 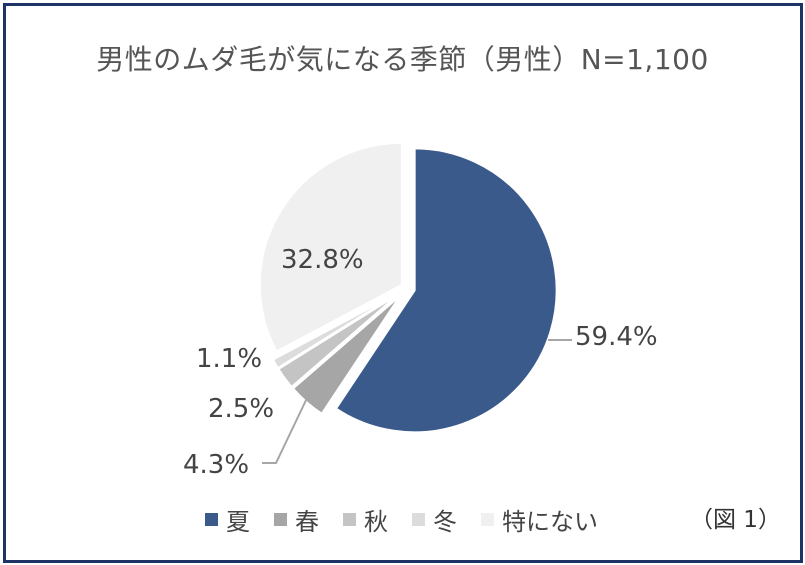 I want to click on legend: 夏 春 秋 冬 特にない, so click(x=401, y=519).